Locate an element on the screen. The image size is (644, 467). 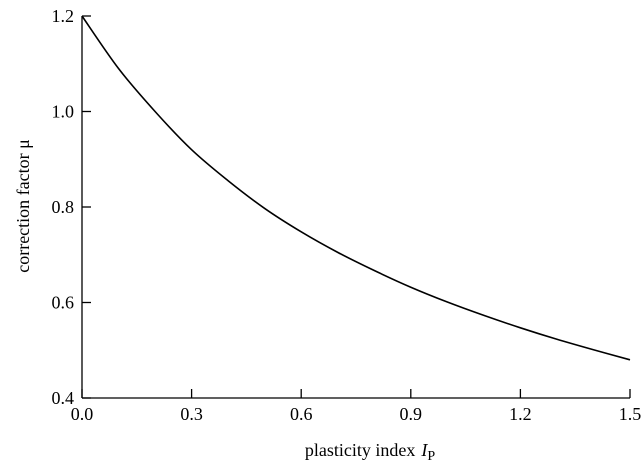
x-axis-ticks: 0.0 0.3 0.6 0.9 1.2 1.5 is located at coordinates (356, 406).